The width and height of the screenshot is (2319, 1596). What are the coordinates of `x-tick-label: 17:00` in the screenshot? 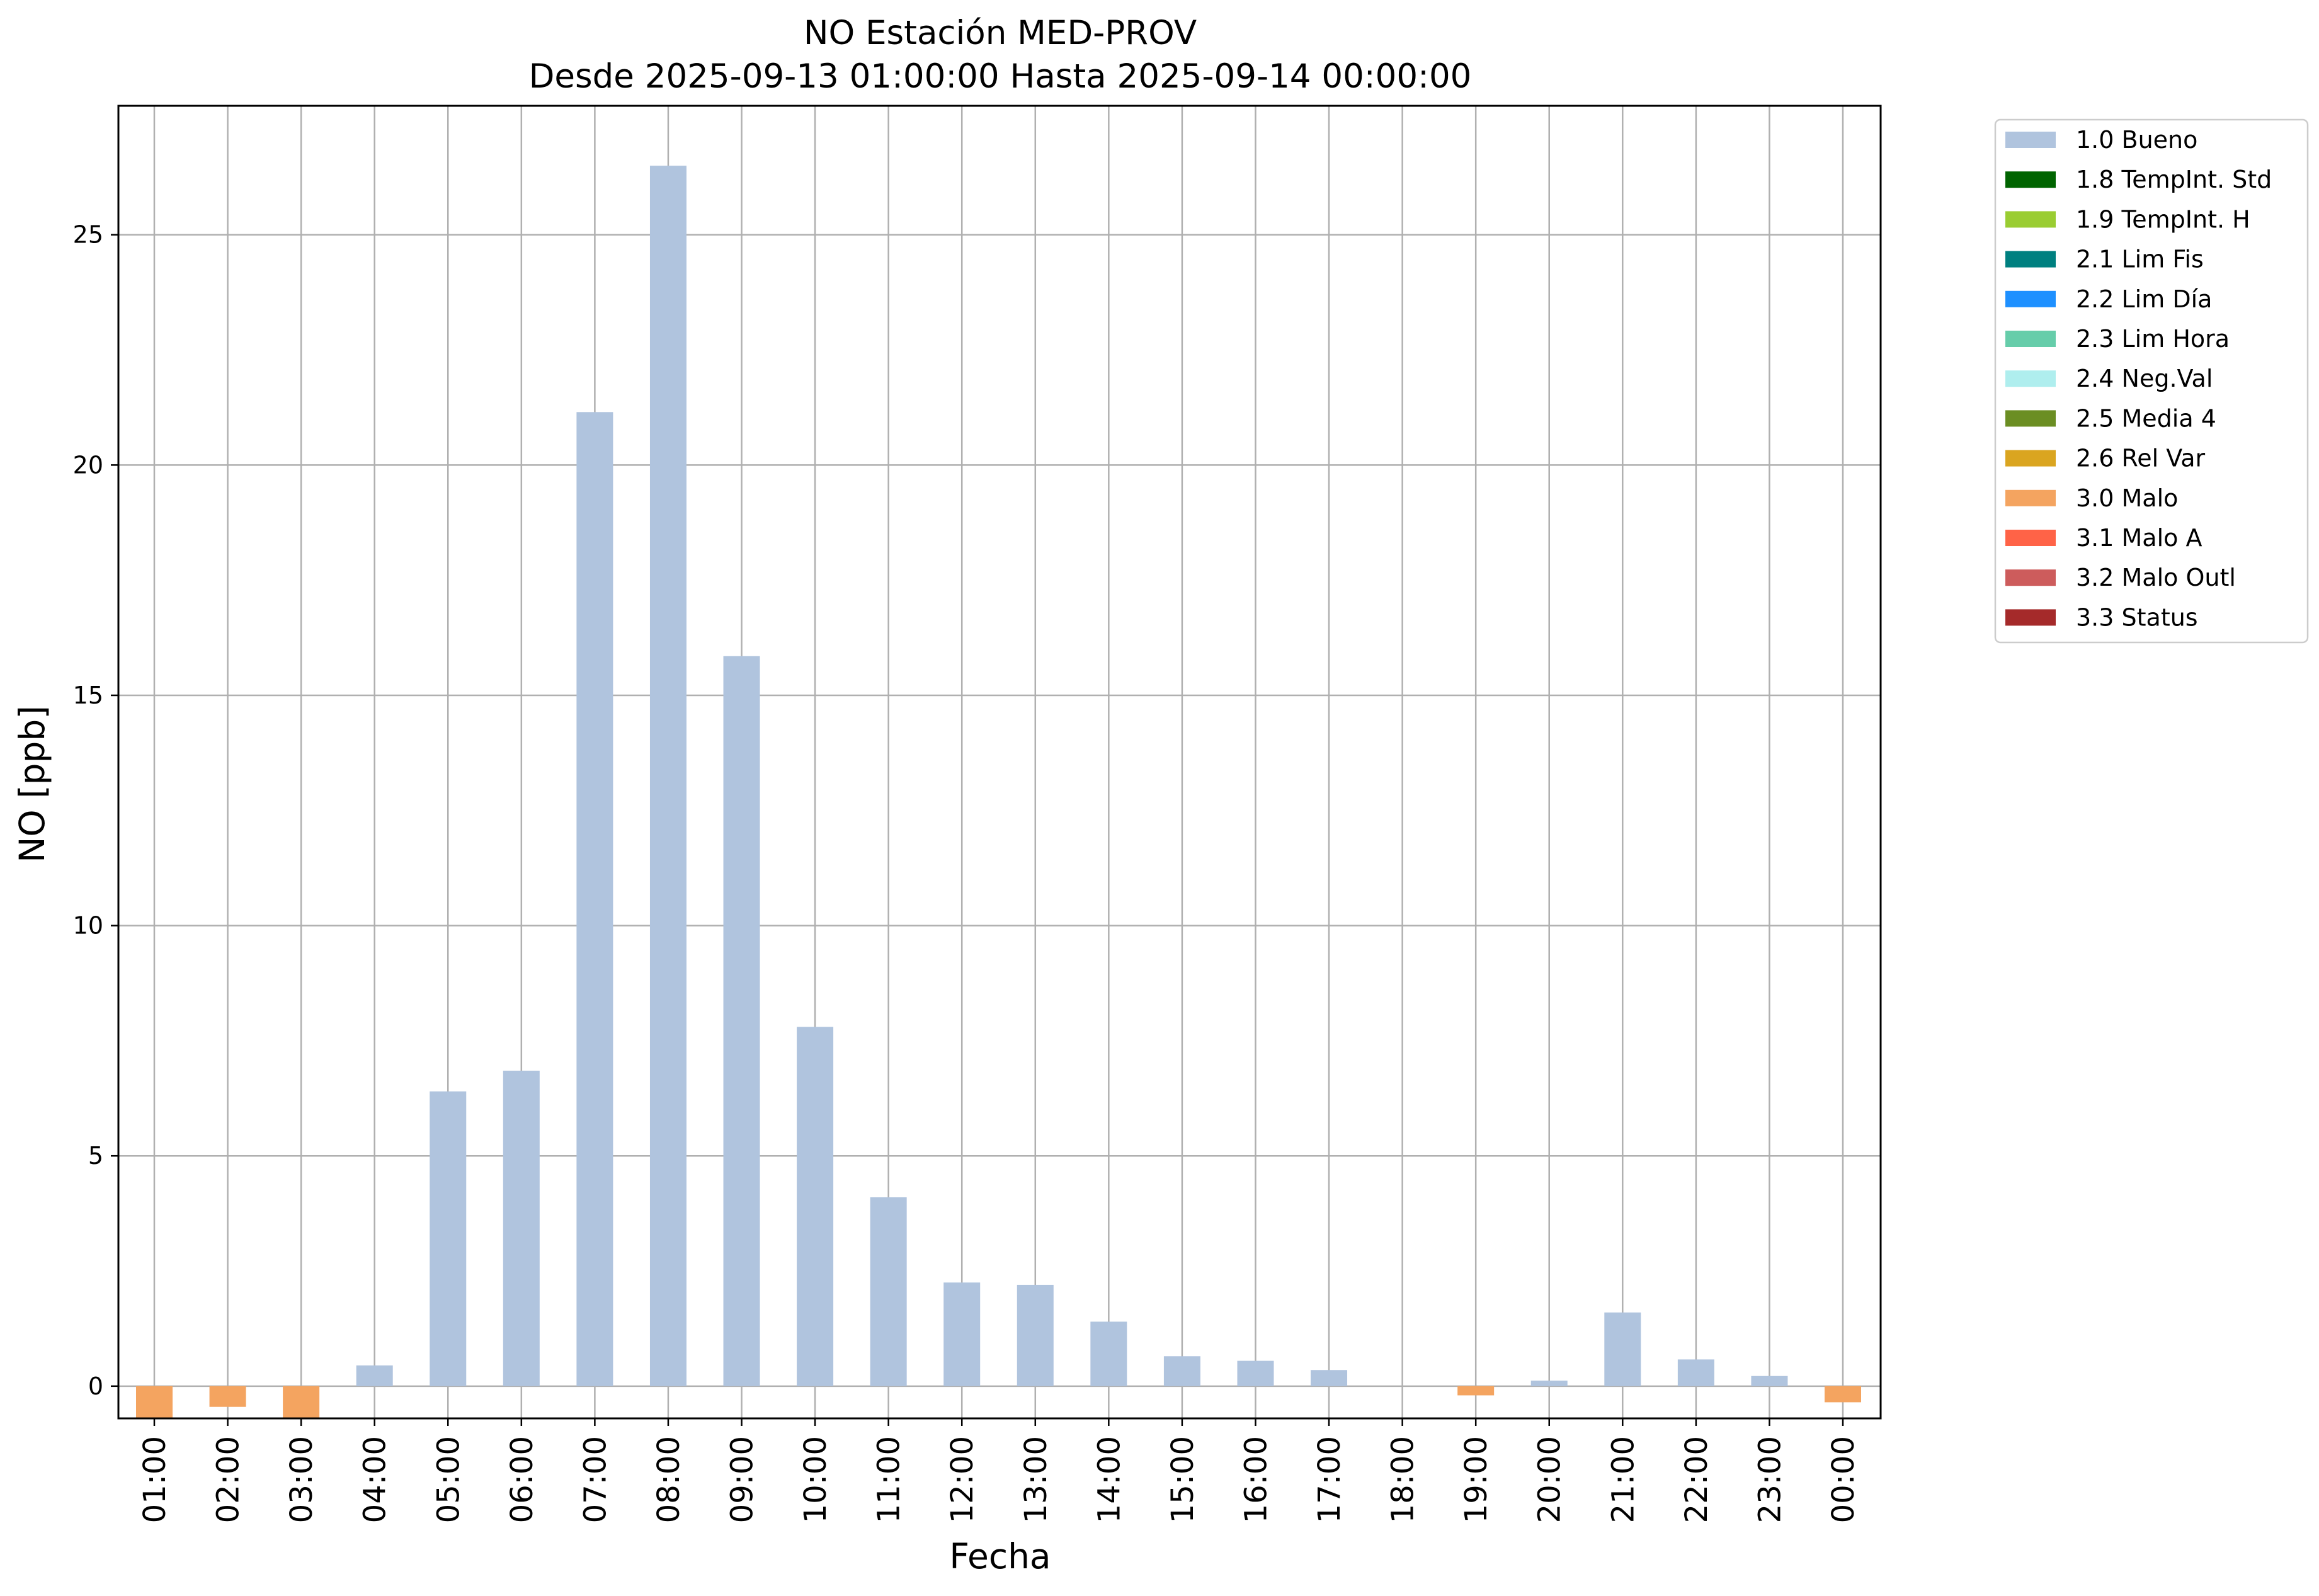 It's located at (1329, 1479).